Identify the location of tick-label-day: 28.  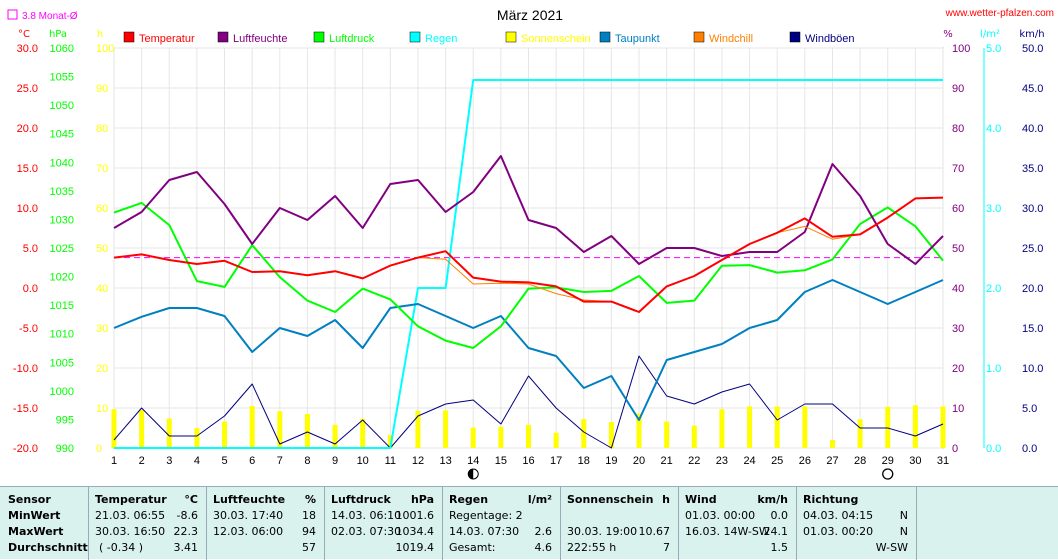
(860, 461).